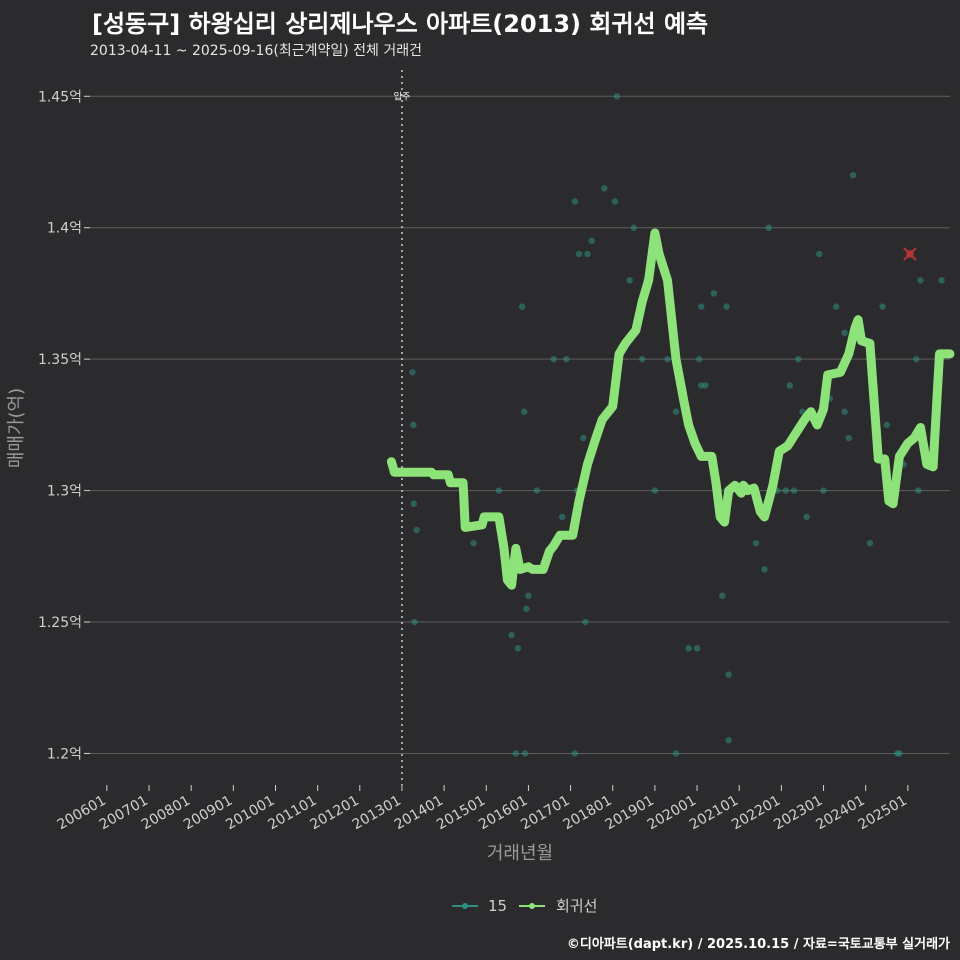  Describe the element at coordinates (883, 813) in the screenshot. I see `x-tick-label: 202501` at that location.